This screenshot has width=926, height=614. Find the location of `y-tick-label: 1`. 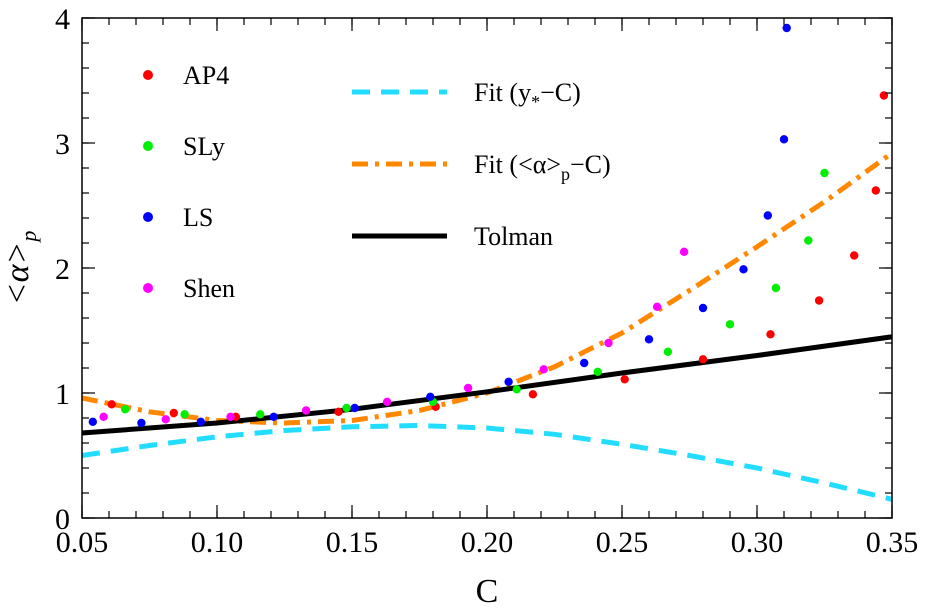

y-tick-label: 1 is located at coordinates (62, 394).